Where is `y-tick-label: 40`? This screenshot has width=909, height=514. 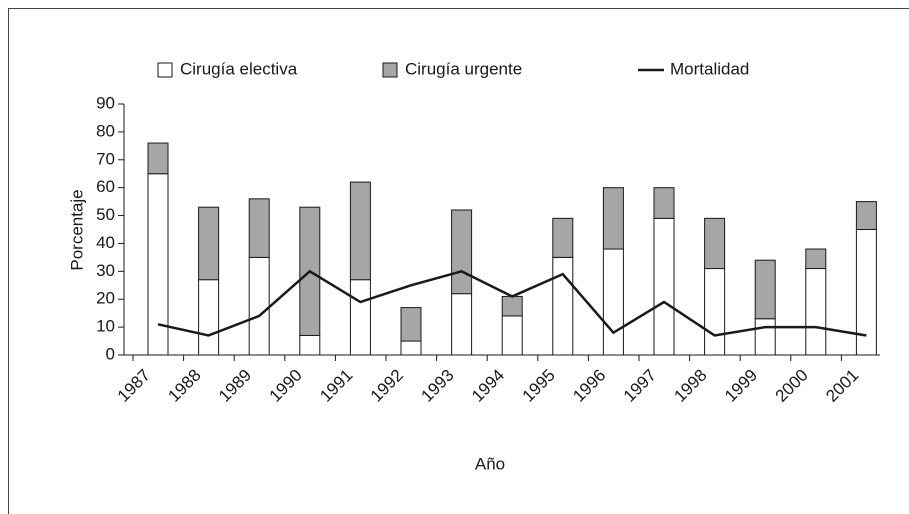 y-tick-label: 40 is located at coordinates (105, 242).